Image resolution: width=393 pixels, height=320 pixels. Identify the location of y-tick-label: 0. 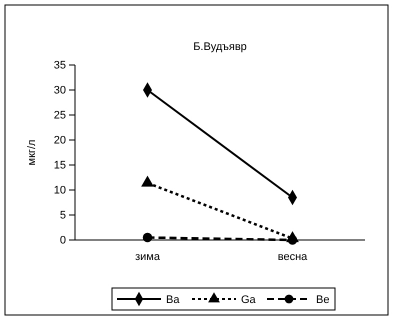
(63, 240).